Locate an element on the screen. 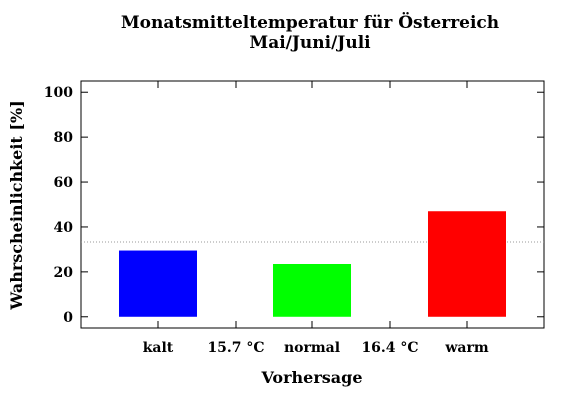  bar-kalt is located at coordinates (158, 283).